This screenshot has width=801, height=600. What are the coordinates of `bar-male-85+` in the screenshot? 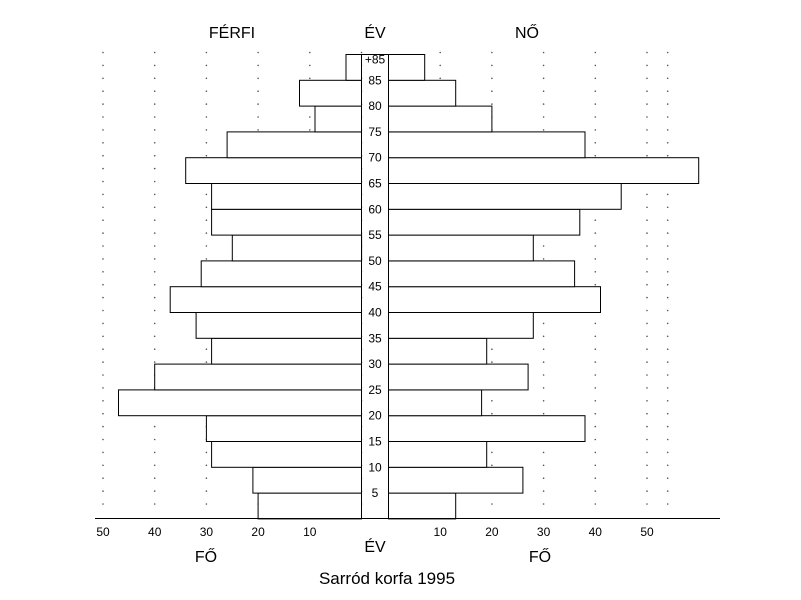 It's located at (353, 67).